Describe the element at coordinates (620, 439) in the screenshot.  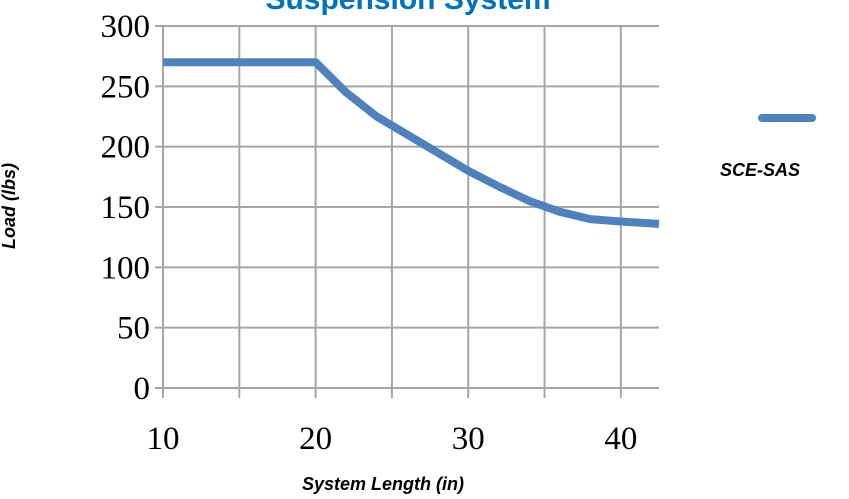
I see `x-tick-label: 40` at that location.